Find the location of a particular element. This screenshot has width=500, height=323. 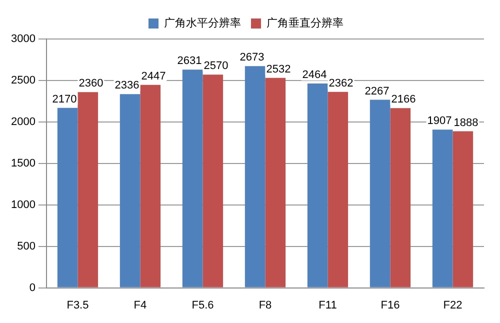

data-label: 2532 is located at coordinates (278, 69).